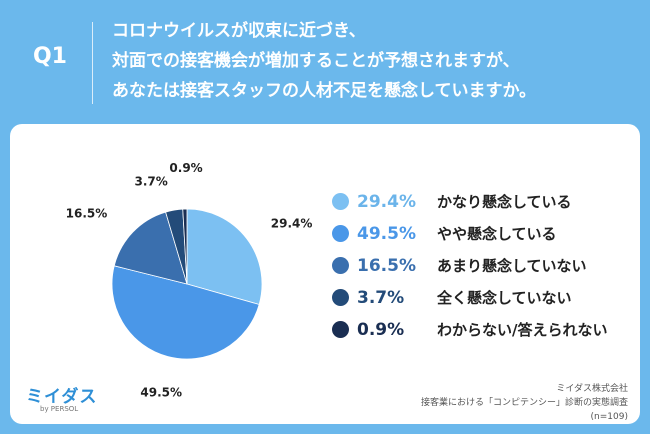 The image size is (650, 434). I want to click on legend-label: かなり懸念している, so click(504, 202).